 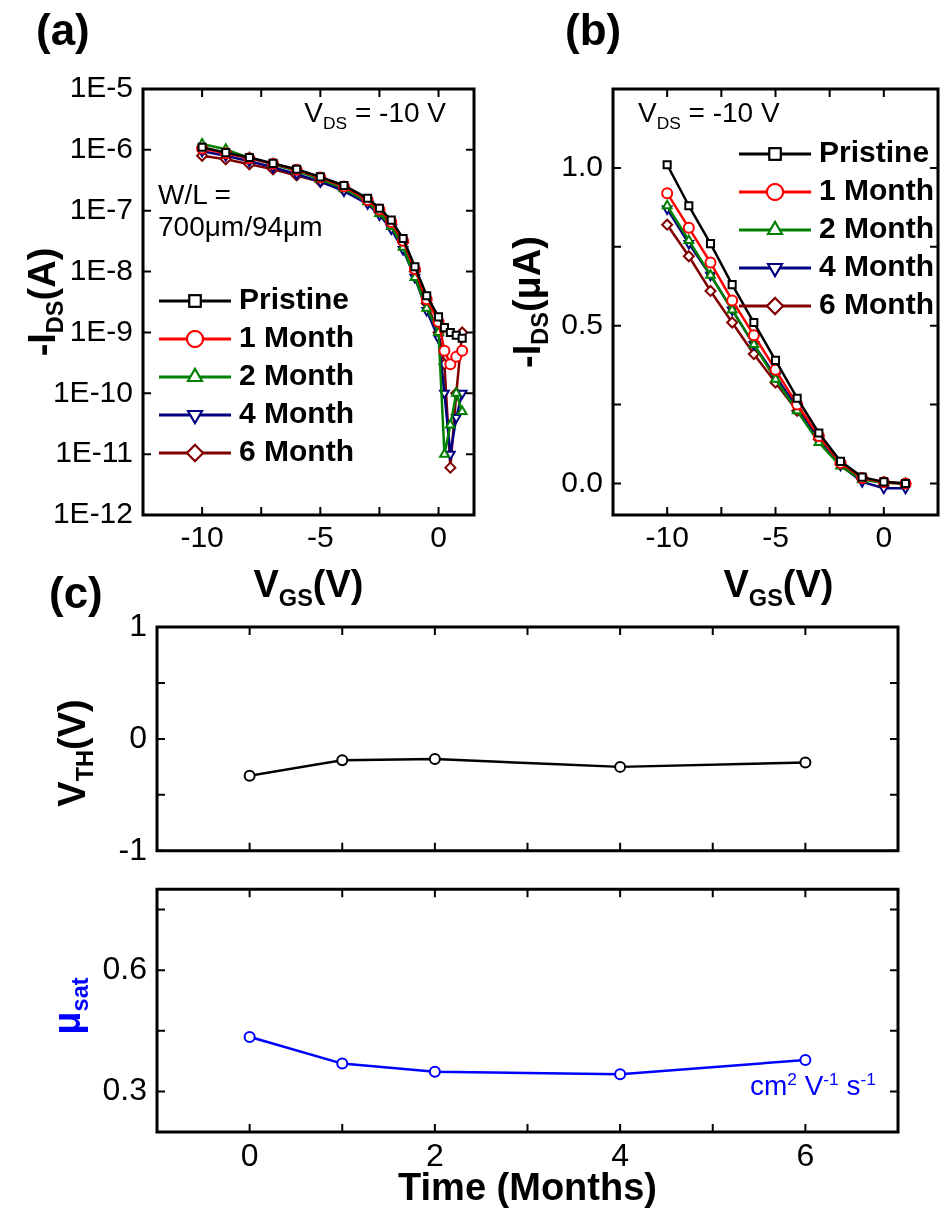 I want to click on y-tick-label: 0.5, so click(x=582, y=323).